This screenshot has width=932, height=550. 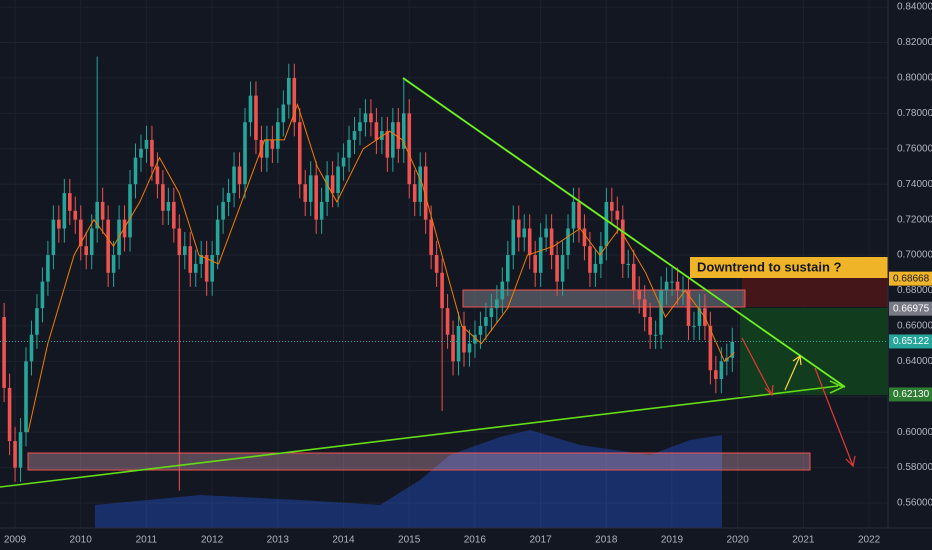 I want to click on y-tick-label: 0.58000, so click(x=914, y=467).